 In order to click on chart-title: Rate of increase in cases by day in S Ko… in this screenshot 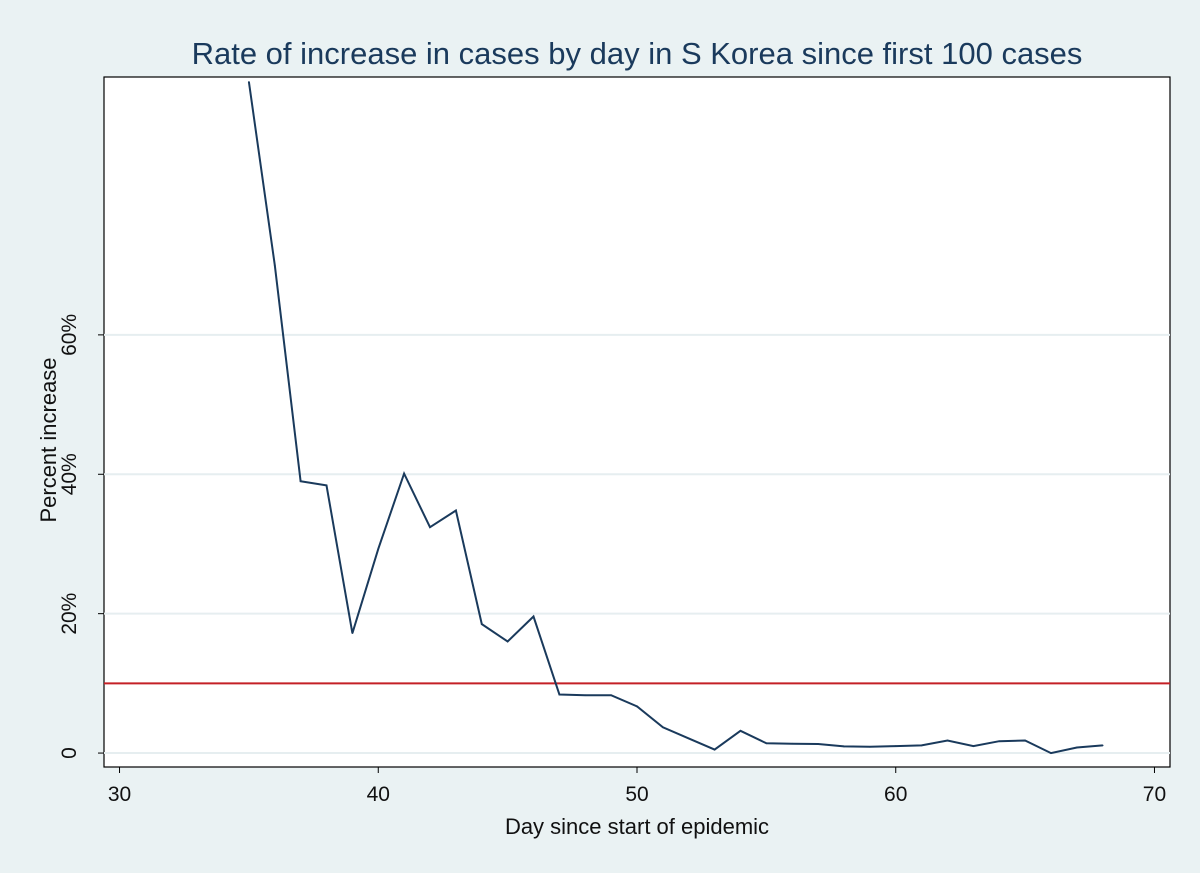, I will do `click(637, 53)`.